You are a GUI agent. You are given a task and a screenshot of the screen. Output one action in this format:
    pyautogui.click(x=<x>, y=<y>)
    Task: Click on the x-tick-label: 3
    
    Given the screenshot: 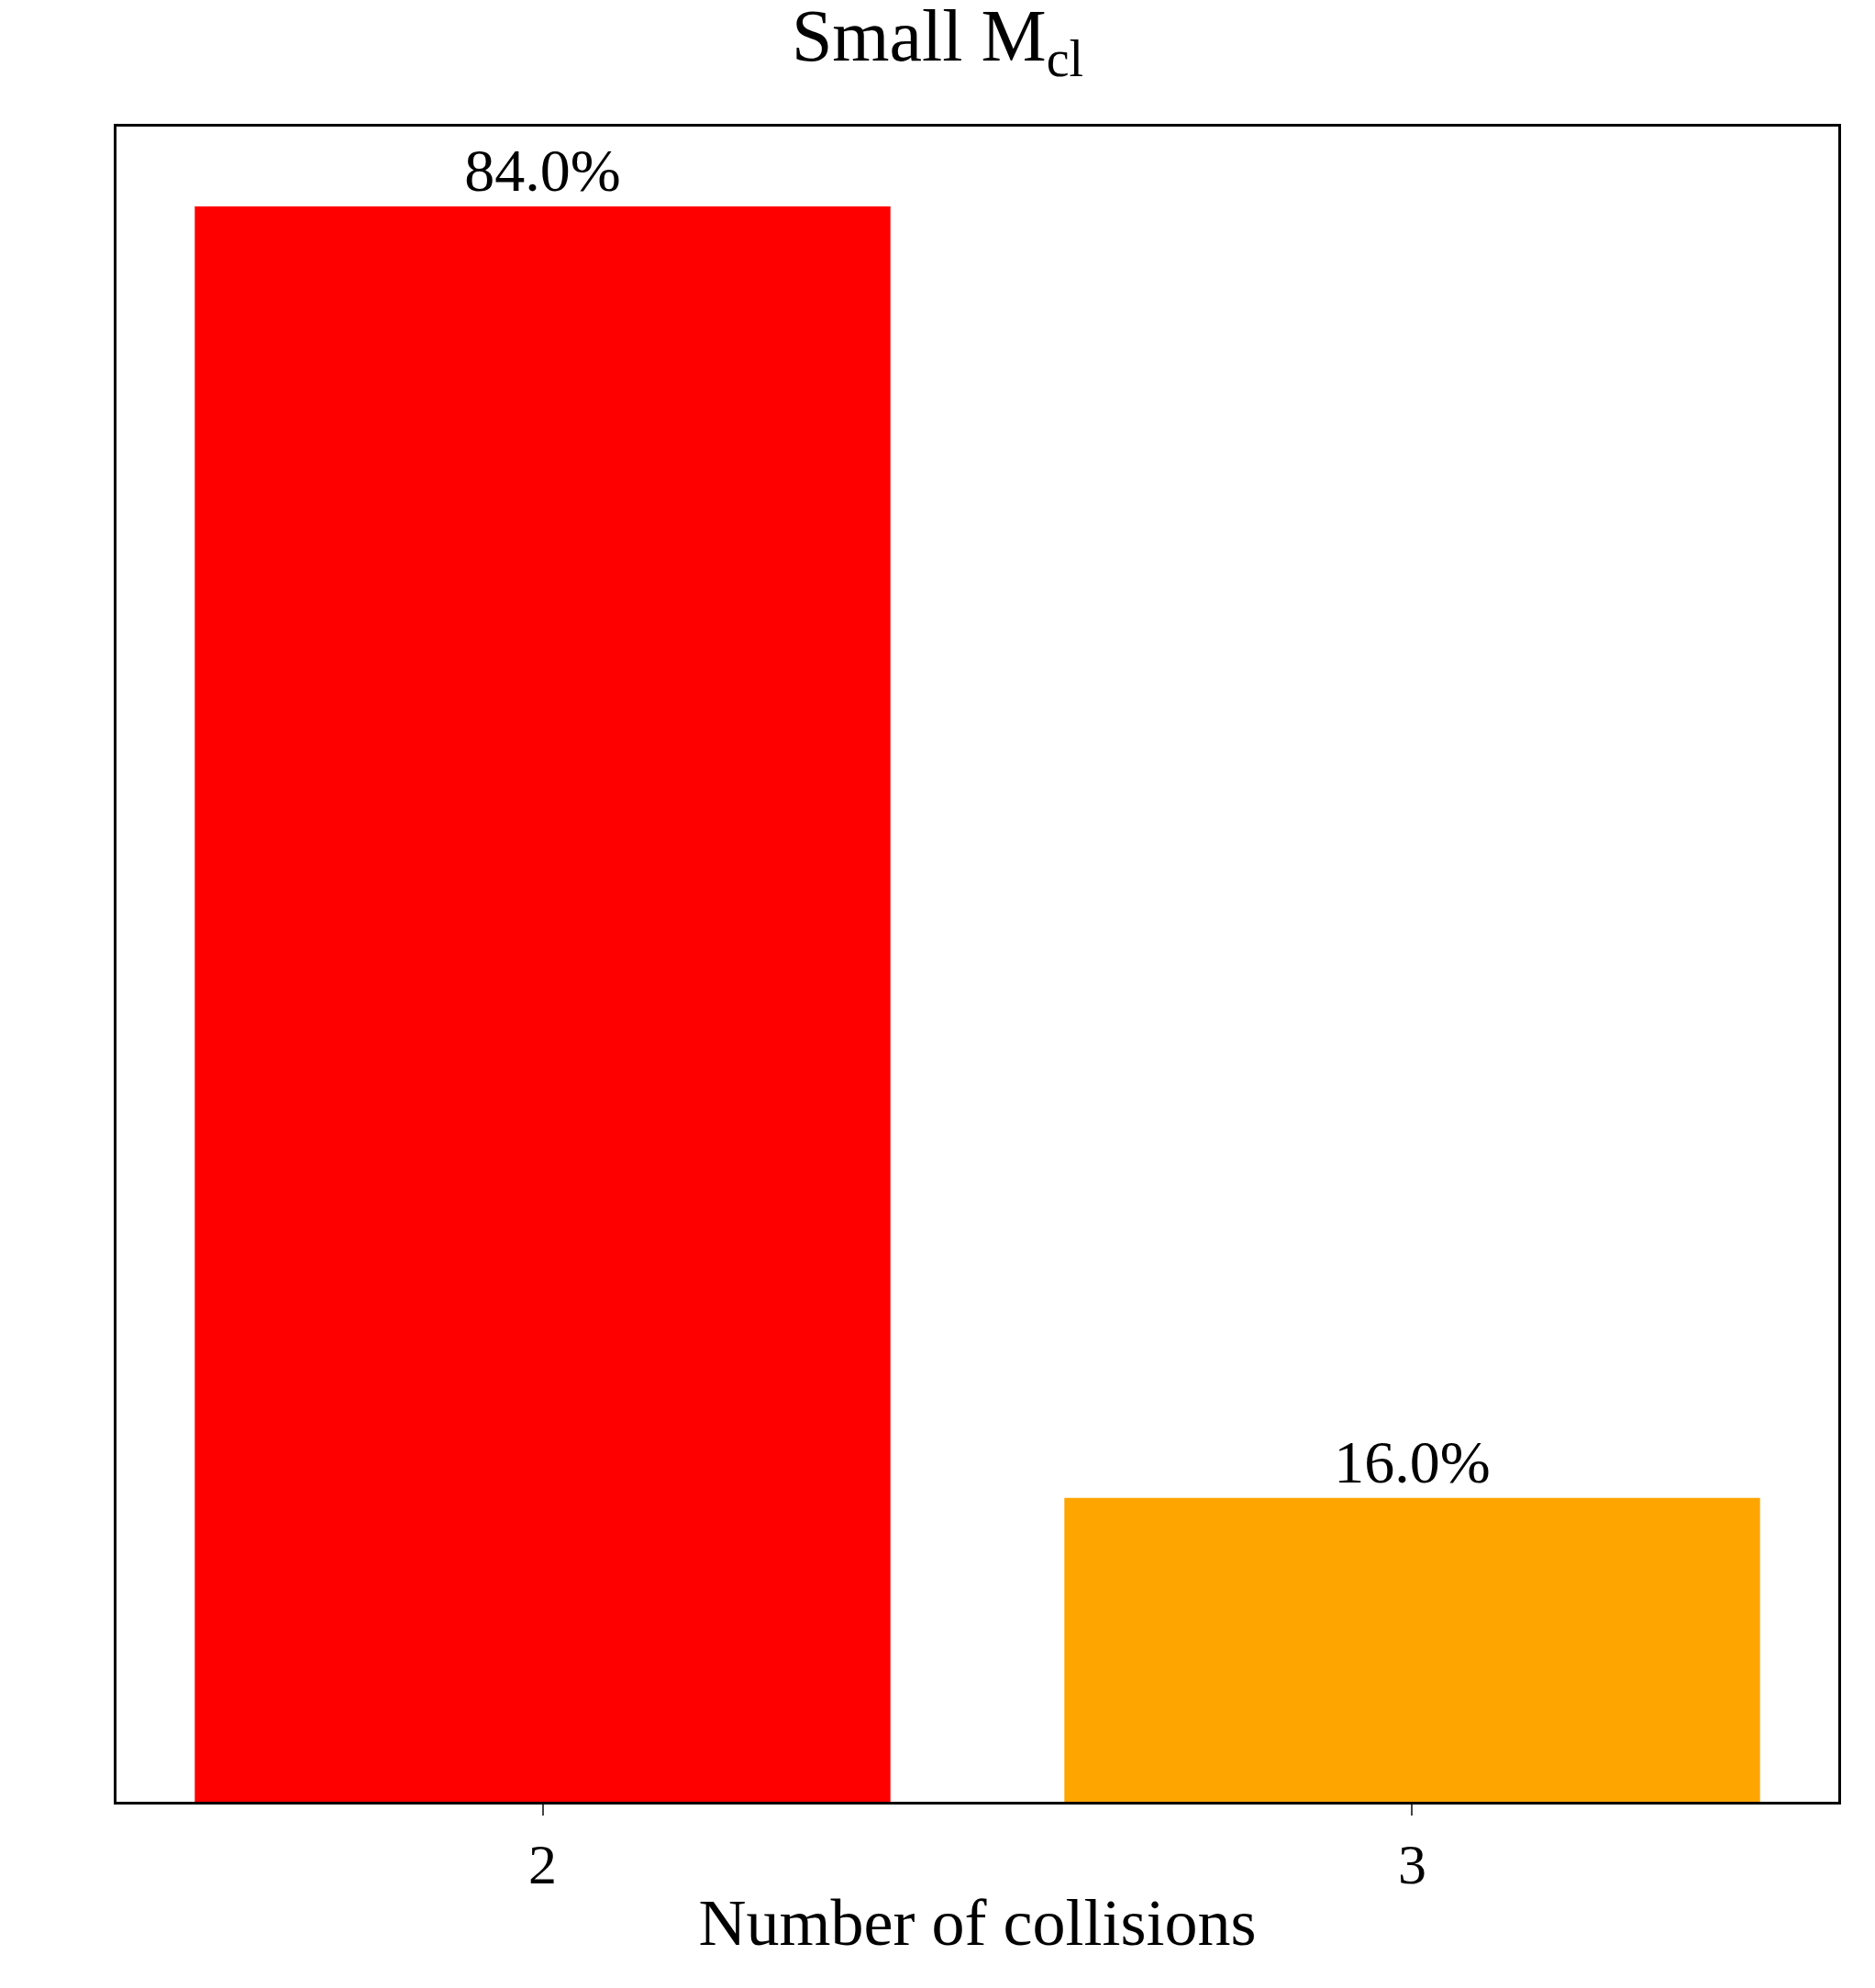 What is the action you would take?
    pyautogui.click(x=1412, y=1864)
    